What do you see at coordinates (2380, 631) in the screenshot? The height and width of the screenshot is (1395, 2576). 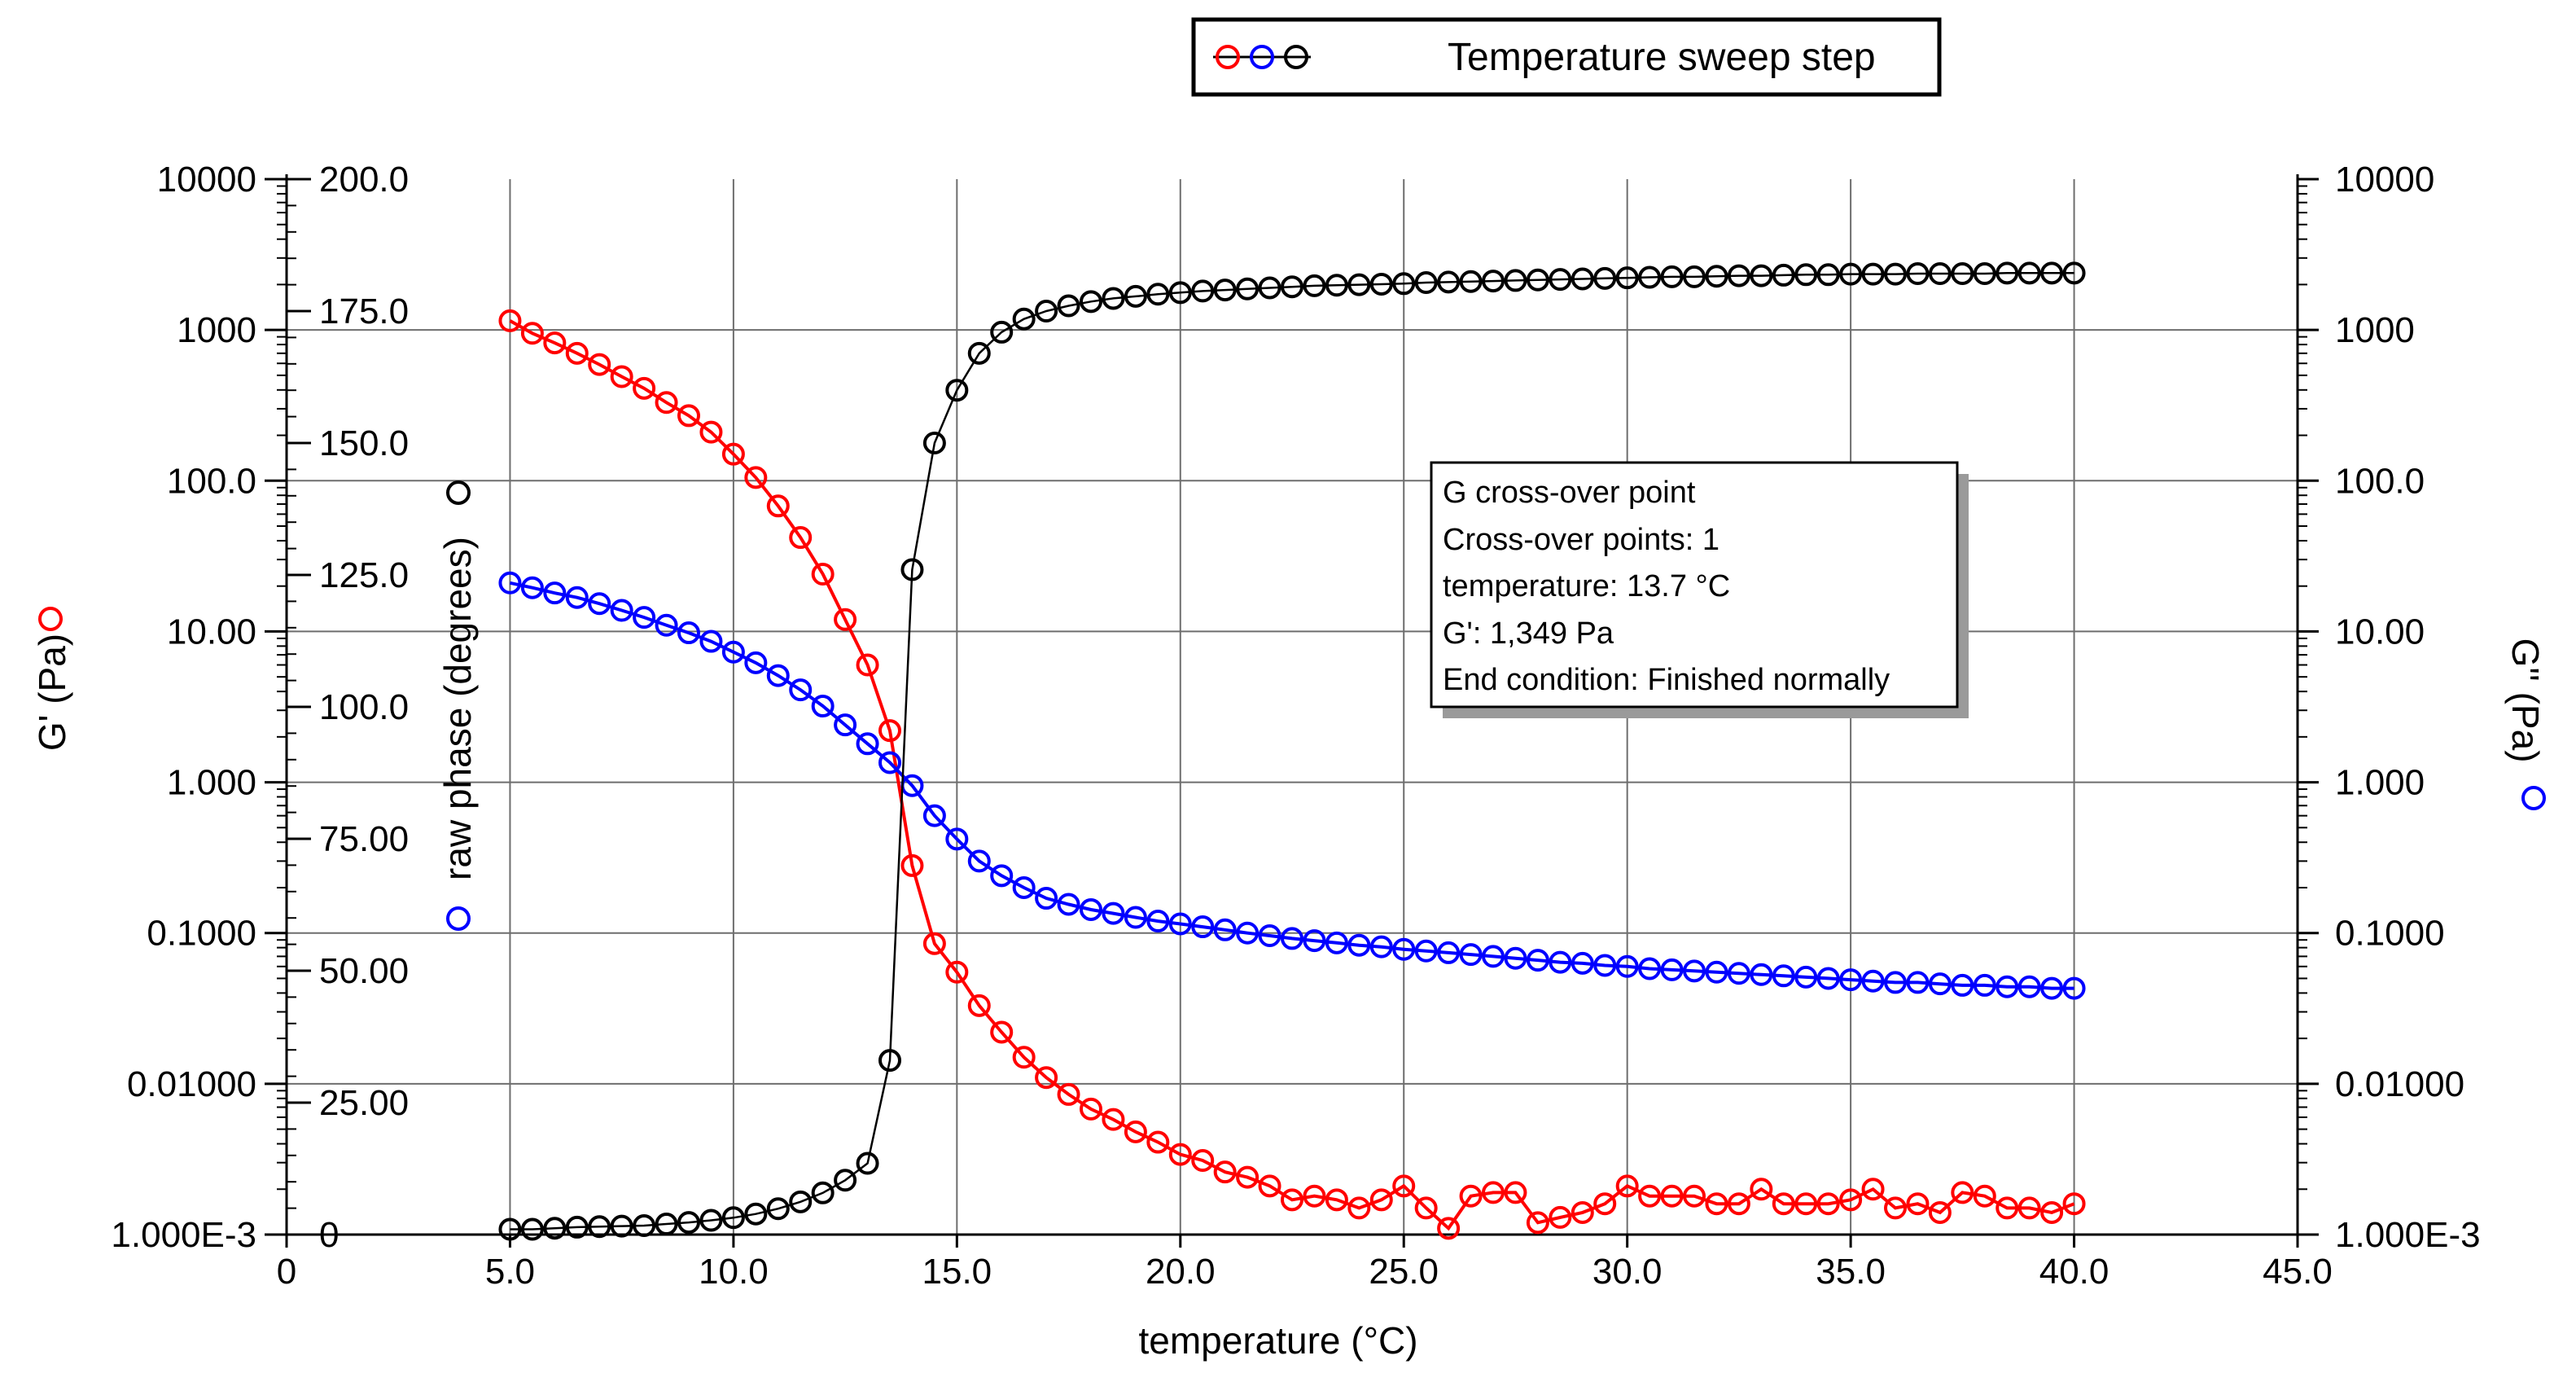 I see `y-right-tick-label: 10.00` at bounding box center [2380, 631].